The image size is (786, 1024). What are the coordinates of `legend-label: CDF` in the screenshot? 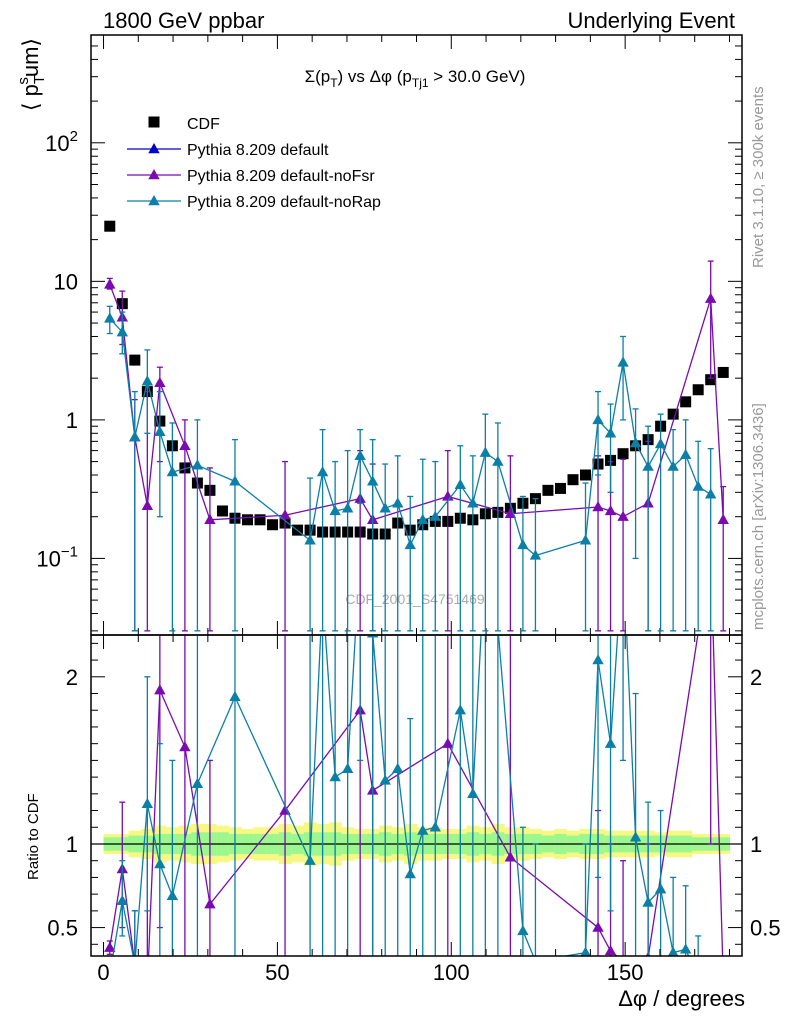 It's located at (203, 124).